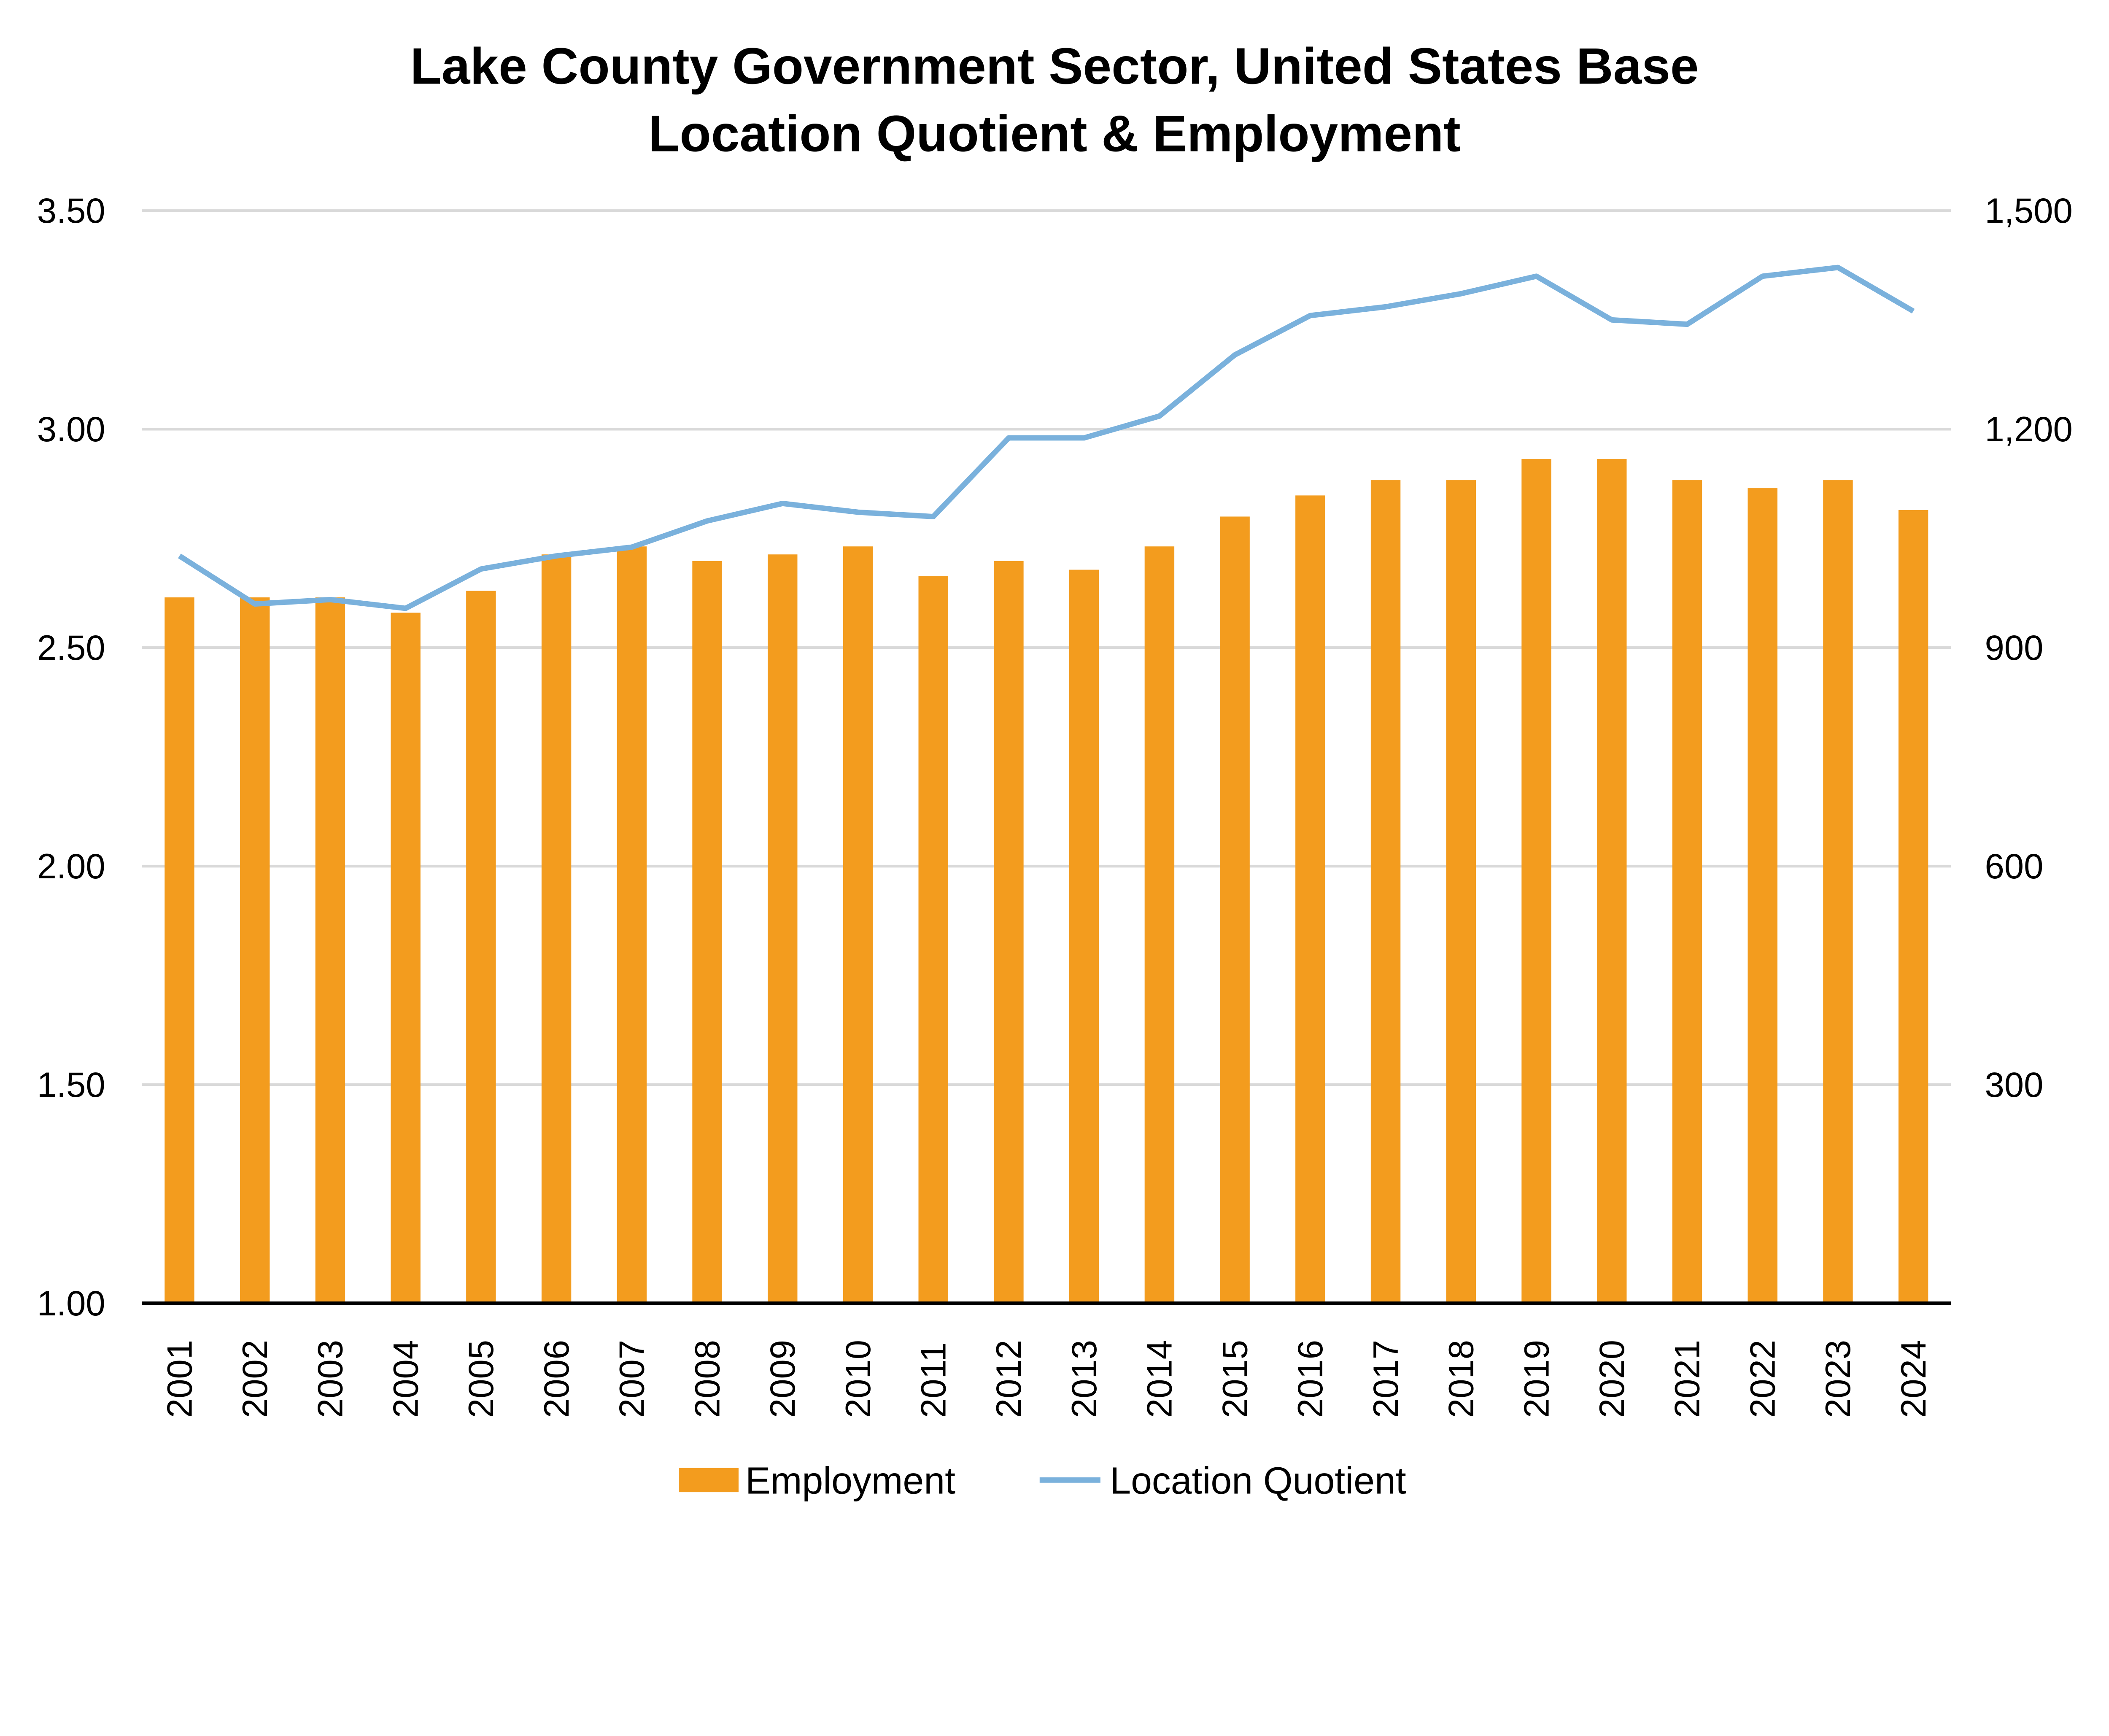 This screenshot has width=2109, height=1736. Describe the element at coordinates (1009, 932) in the screenshot. I see `bar-employment-2012` at that location.